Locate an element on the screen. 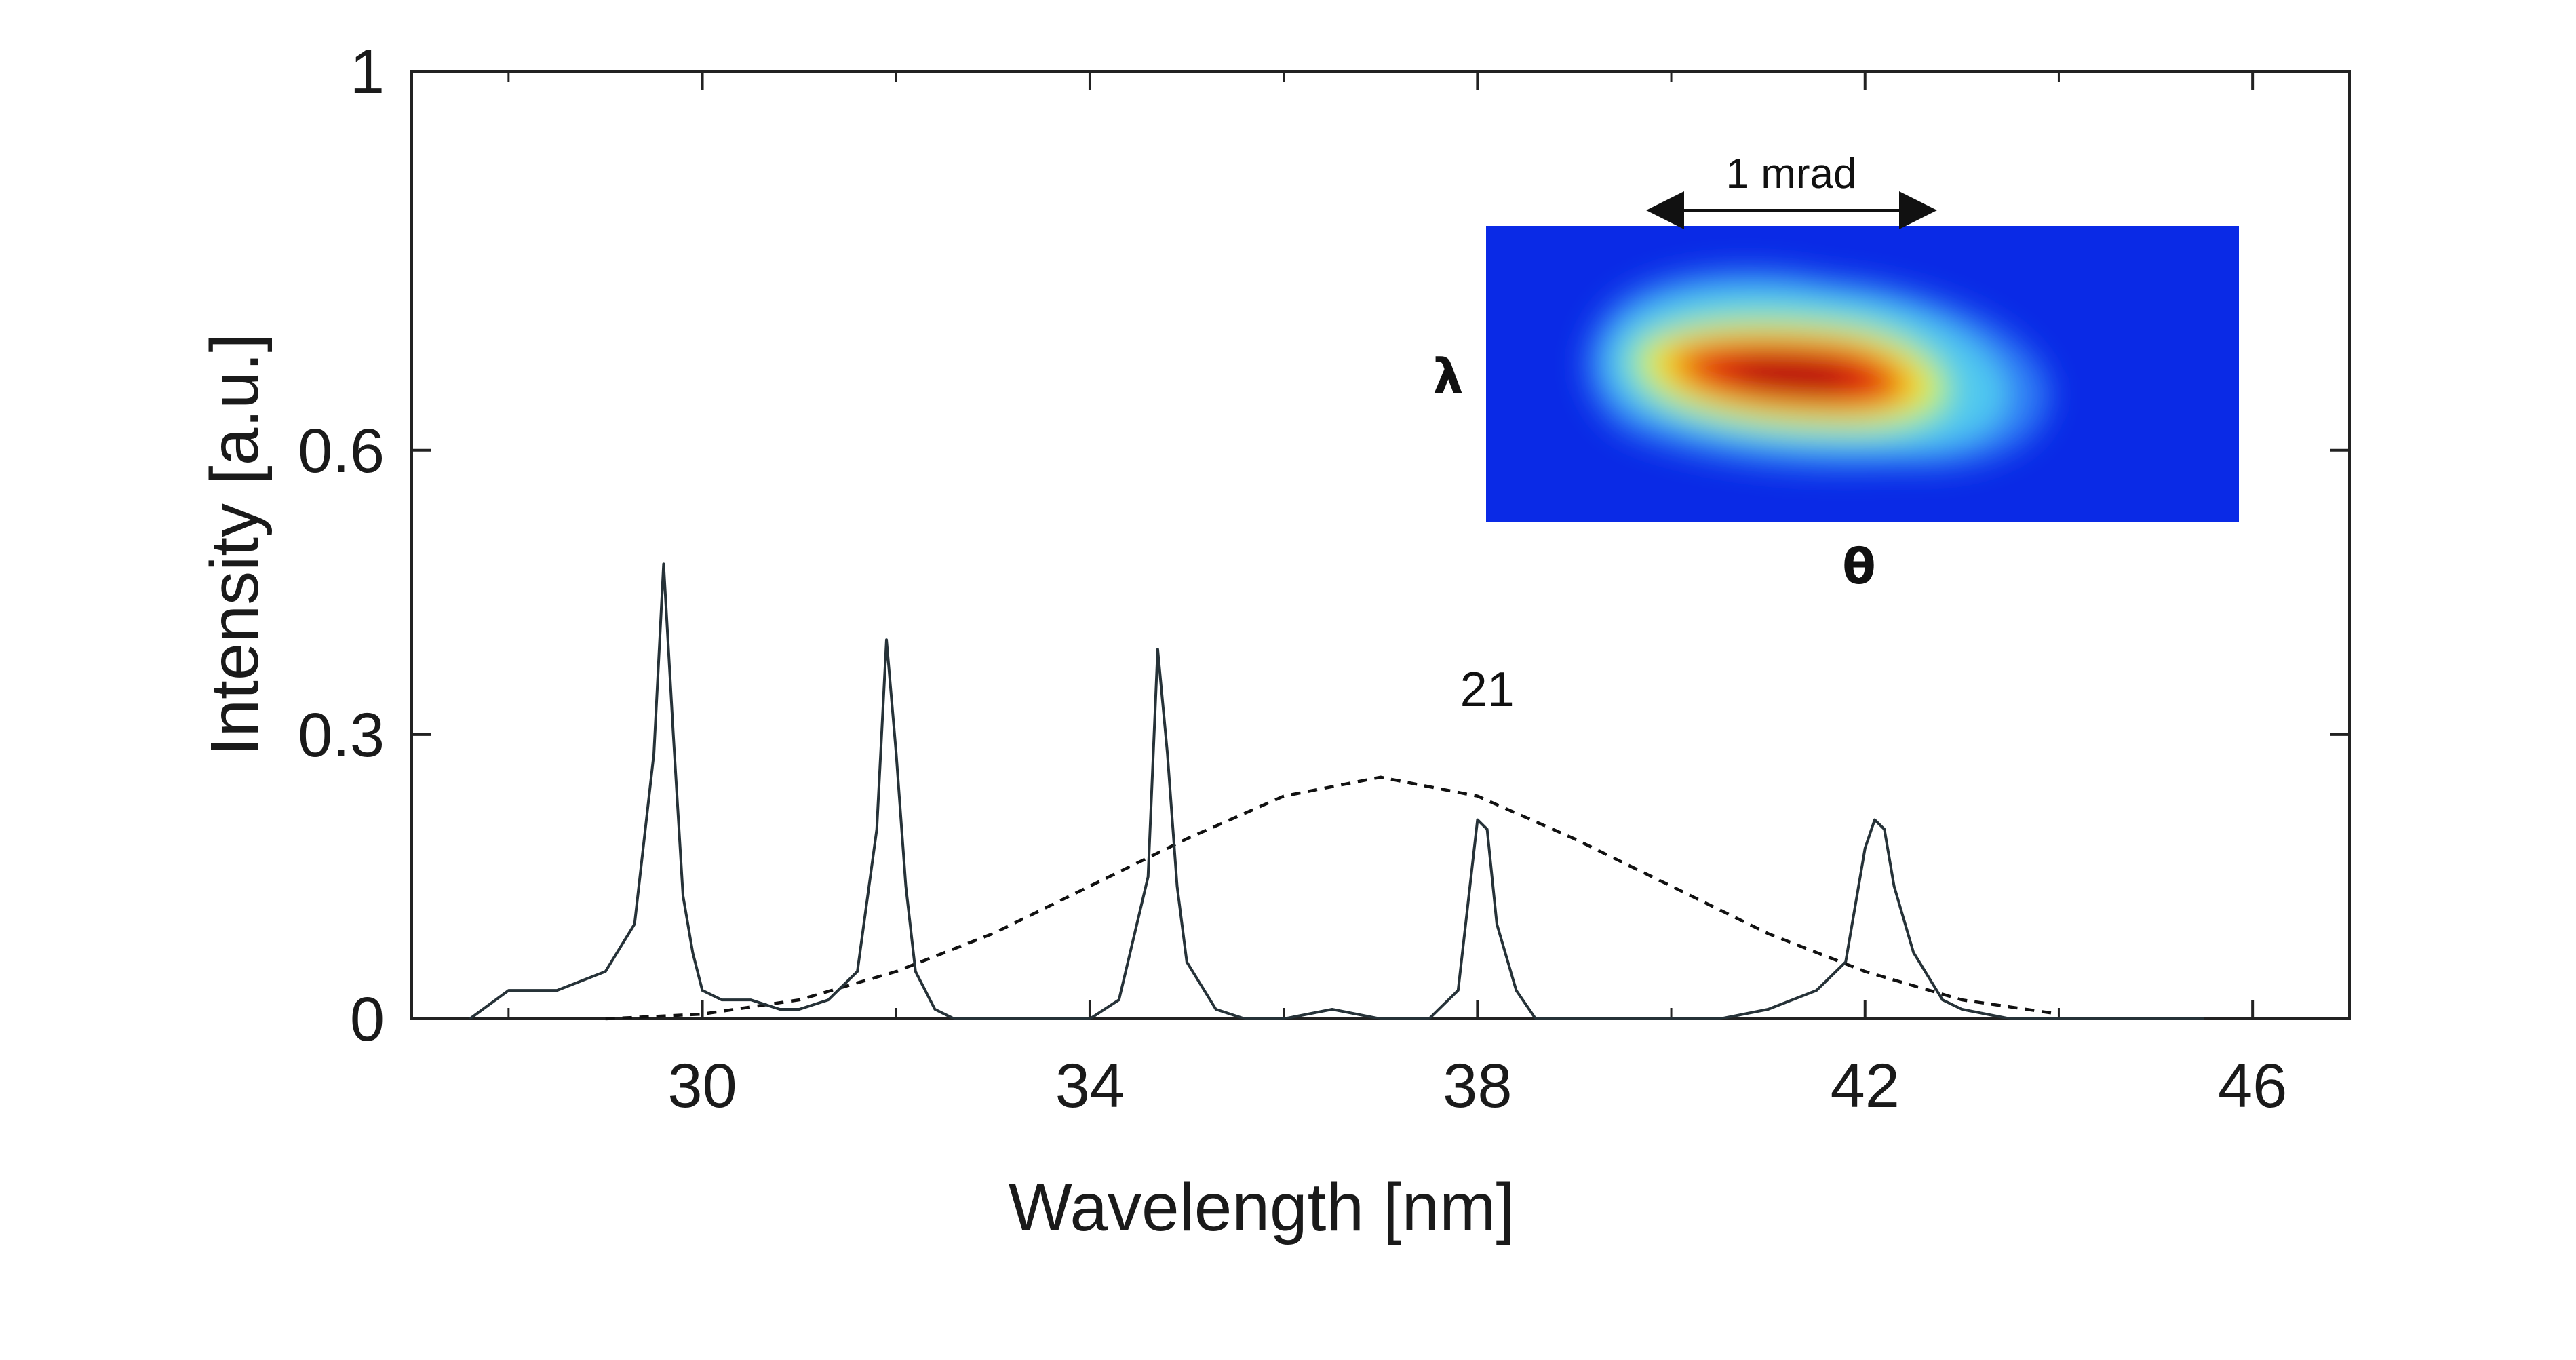 This screenshot has height=1360, width=2576. y-tick-label: 1 is located at coordinates (367, 72).